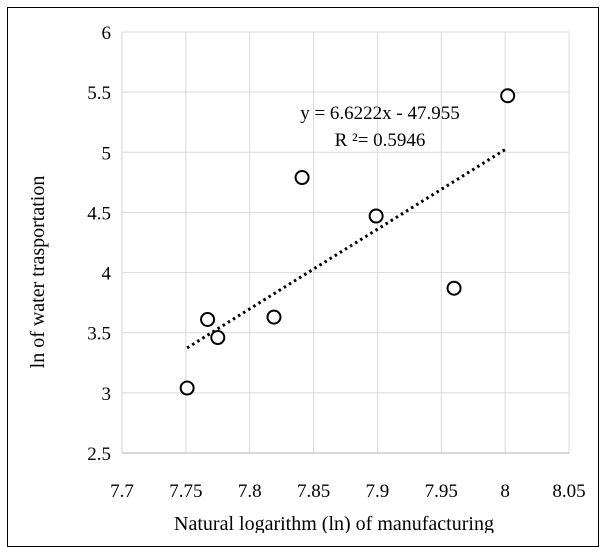 This screenshot has height=547, width=606. I want to click on x-tick-label: 7.9, so click(378, 491).